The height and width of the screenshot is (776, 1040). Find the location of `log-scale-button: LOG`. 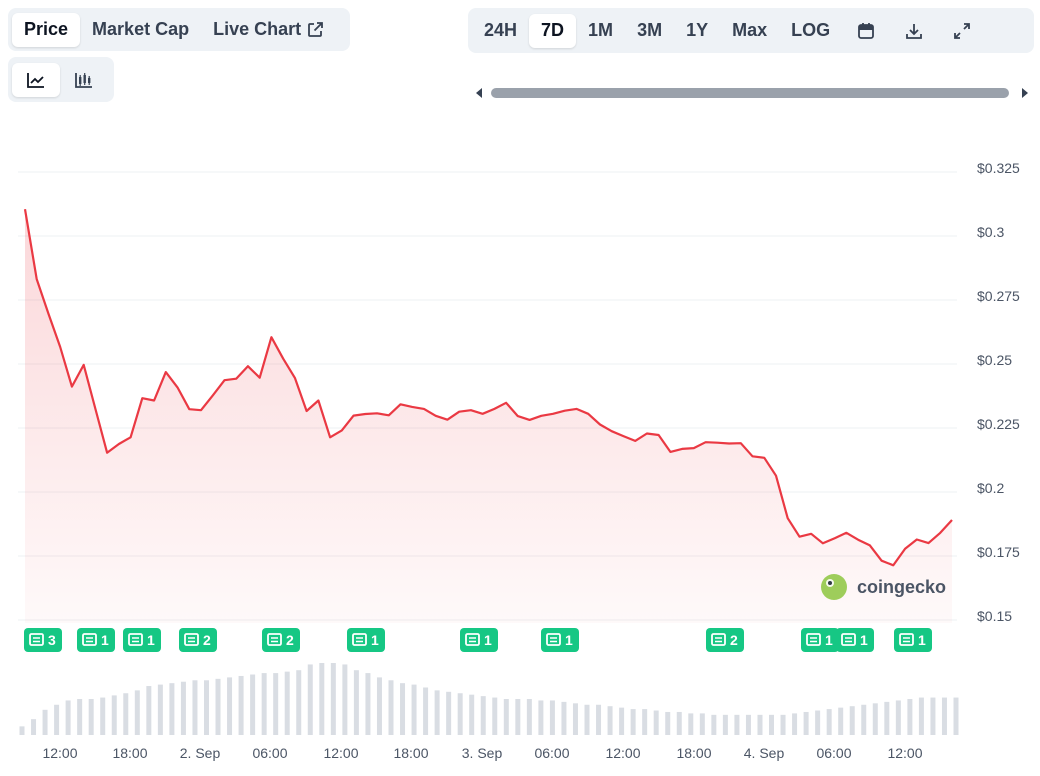

log-scale-button: LOG is located at coordinates (810, 31).